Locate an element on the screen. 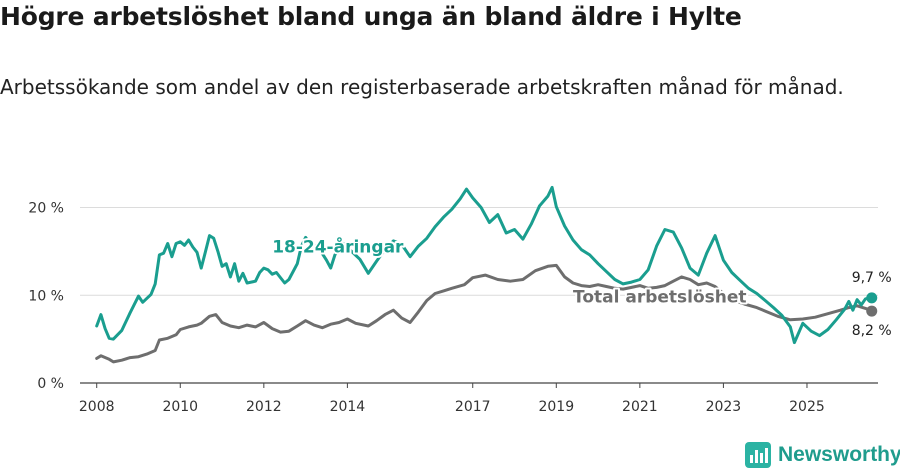  x-tick-label: 2017 is located at coordinates (473, 407).